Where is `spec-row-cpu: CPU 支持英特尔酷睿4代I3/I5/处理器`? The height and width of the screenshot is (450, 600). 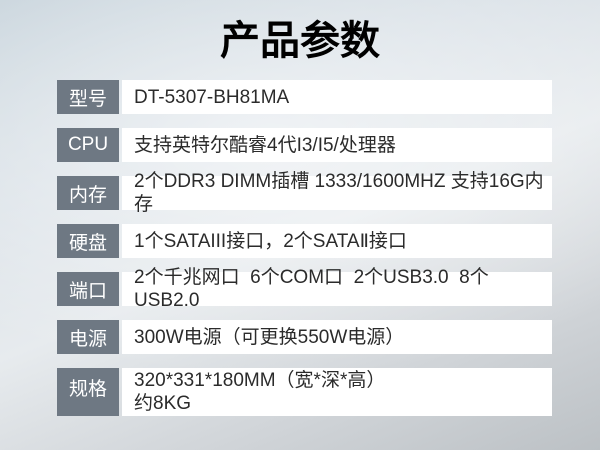
spec-row-cpu: CPU 支持英特尔酷睿4代I3/I5/处理器 is located at coordinates (304, 145).